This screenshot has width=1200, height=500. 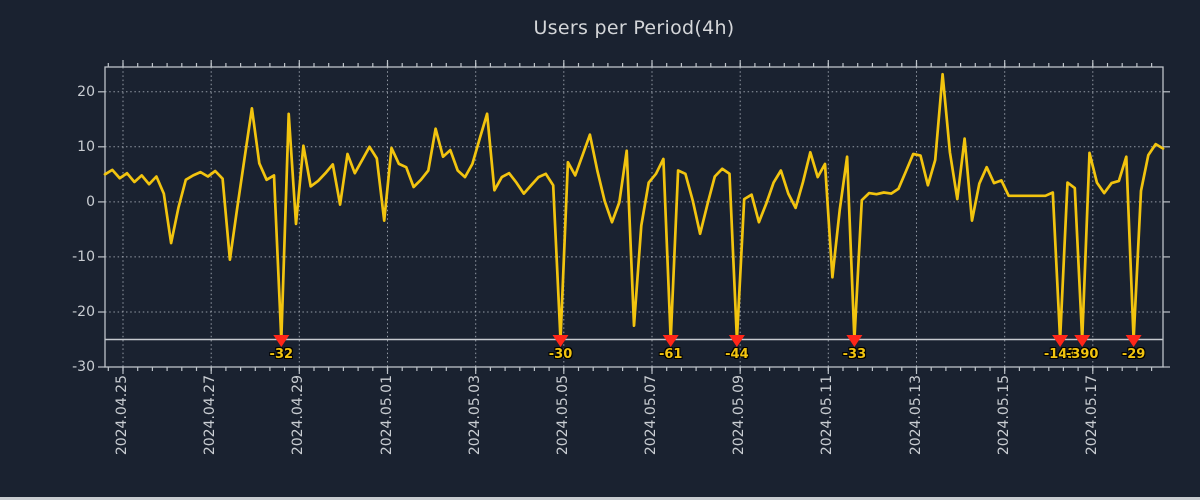 What do you see at coordinates (827, 415) in the screenshot?
I see `x-tick-label: 2024.05.11` at bounding box center [827, 415].